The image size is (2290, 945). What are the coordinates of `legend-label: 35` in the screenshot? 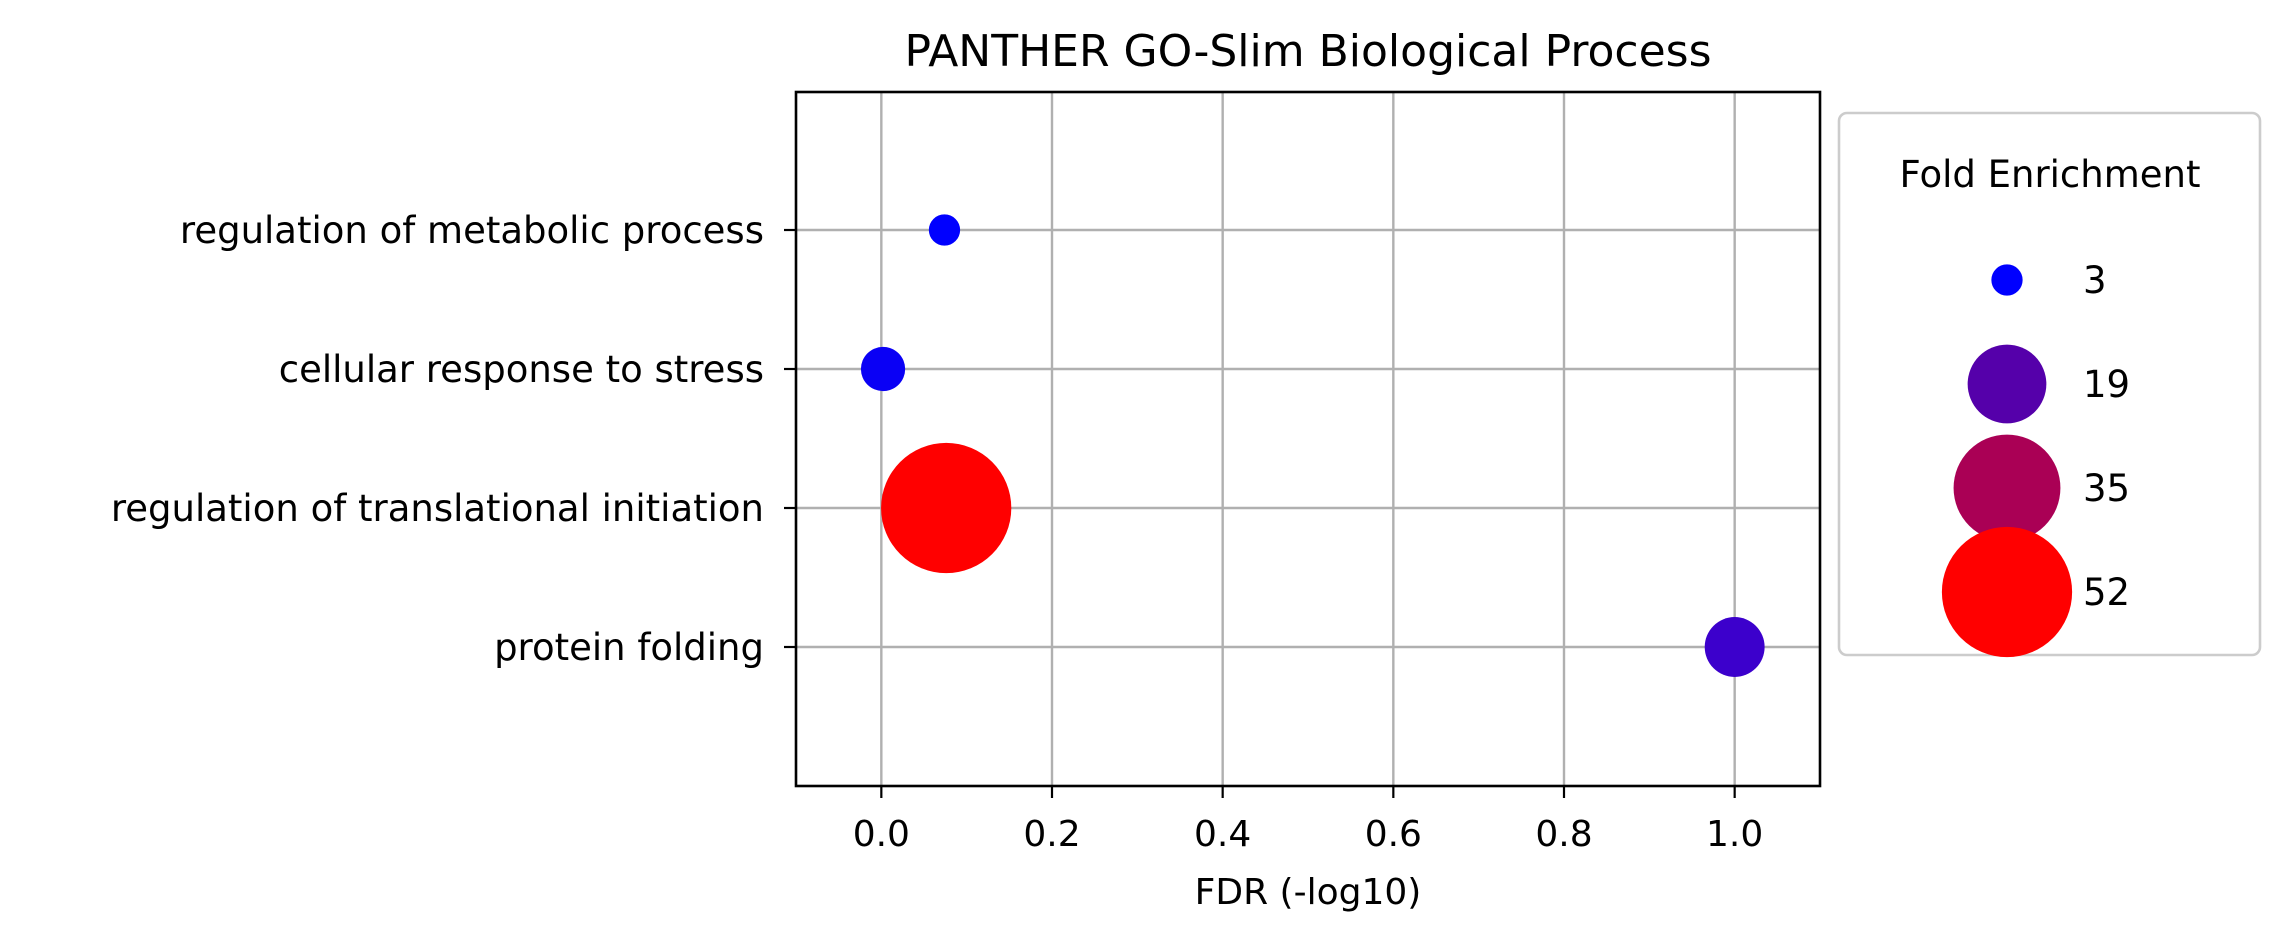 It's located at (2106, 488).